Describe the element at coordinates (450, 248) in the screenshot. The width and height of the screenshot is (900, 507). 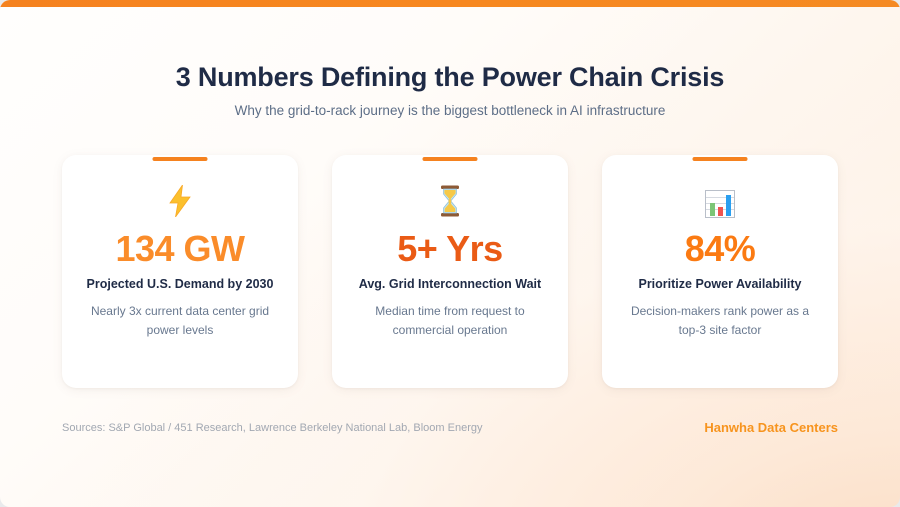
I see `stat-value: 5+ Yrs` at that location.